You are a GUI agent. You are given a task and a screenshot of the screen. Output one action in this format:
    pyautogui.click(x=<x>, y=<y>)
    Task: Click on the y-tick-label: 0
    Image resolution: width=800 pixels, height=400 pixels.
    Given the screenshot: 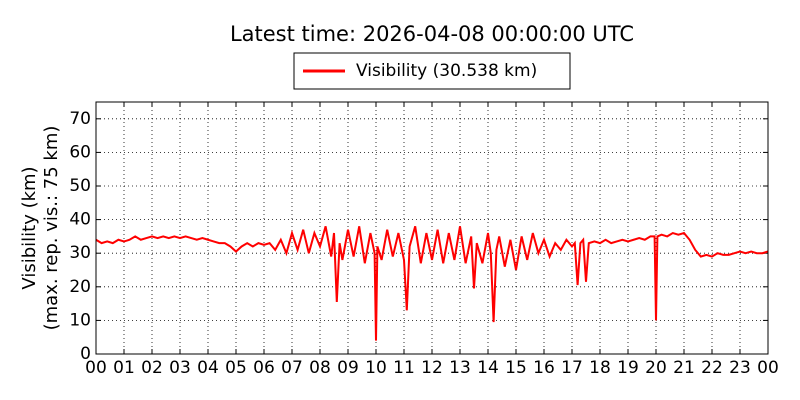 What is the action you would take?
    pyautogui.click(x=85, y=354)
    